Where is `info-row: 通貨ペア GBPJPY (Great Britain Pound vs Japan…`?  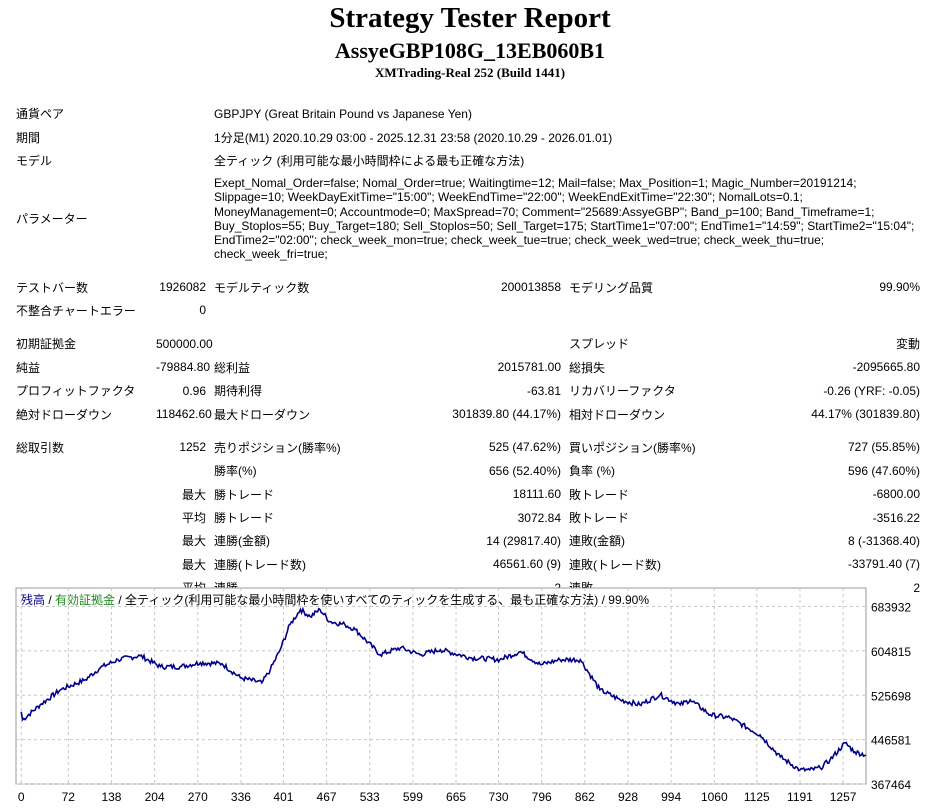 info-row: 通貨ペア GBPJPY (Great Britain Pound vs Japan… is located at coordinates (468, 113).